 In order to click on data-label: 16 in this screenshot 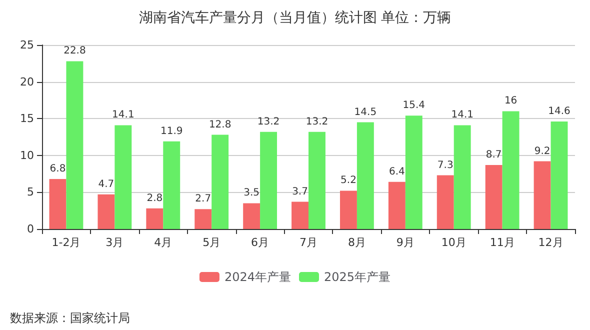, I will do `click(511, 101)`.